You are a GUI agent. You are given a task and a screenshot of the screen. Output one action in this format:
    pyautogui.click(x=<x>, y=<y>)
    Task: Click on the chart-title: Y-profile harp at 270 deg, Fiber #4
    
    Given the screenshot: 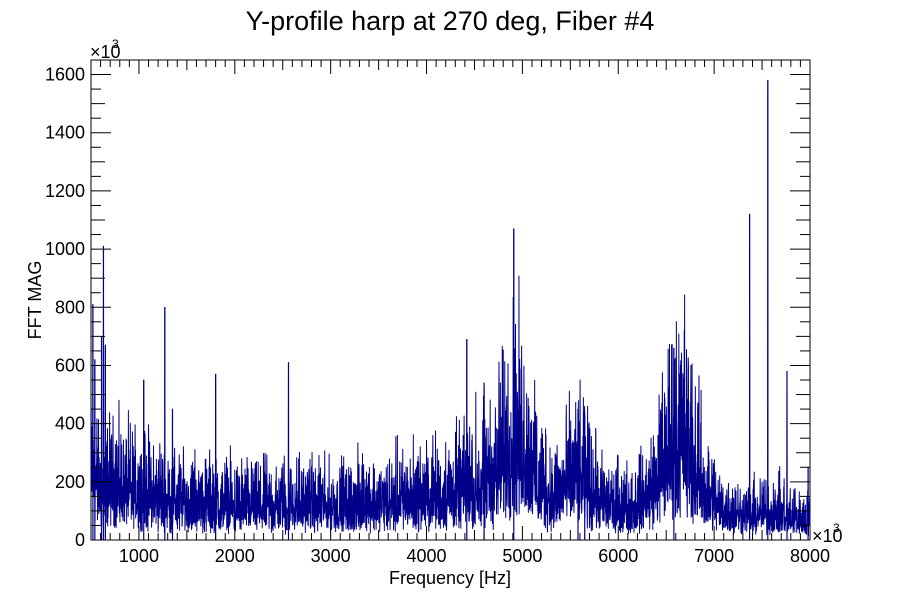 What is the action you would take?
    pyautogui.click(x=450, y=21)
    